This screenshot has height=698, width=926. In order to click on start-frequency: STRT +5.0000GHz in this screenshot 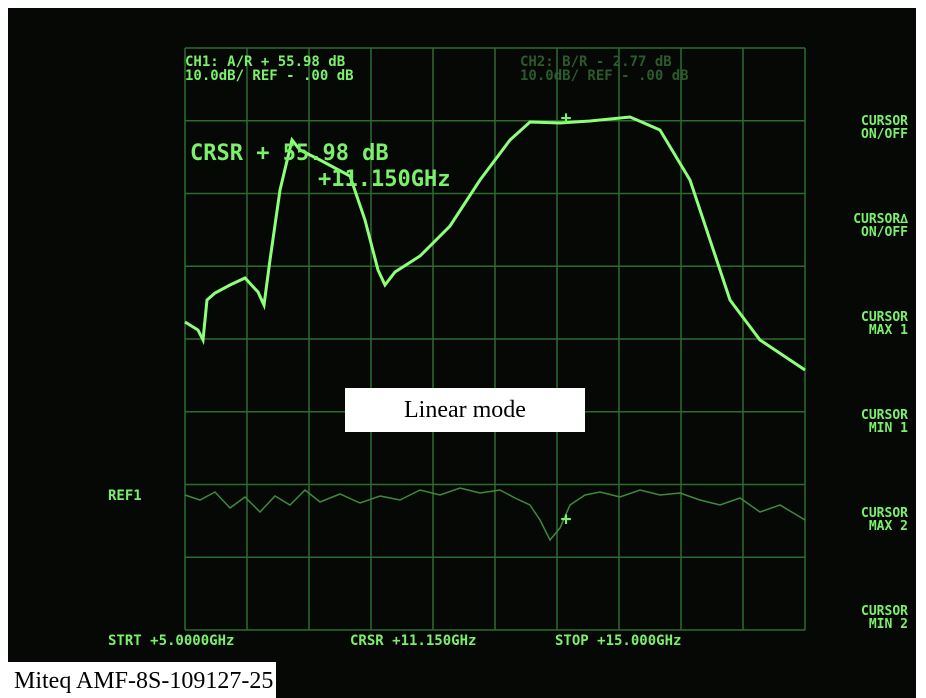, I will do `click(171, 641)`.